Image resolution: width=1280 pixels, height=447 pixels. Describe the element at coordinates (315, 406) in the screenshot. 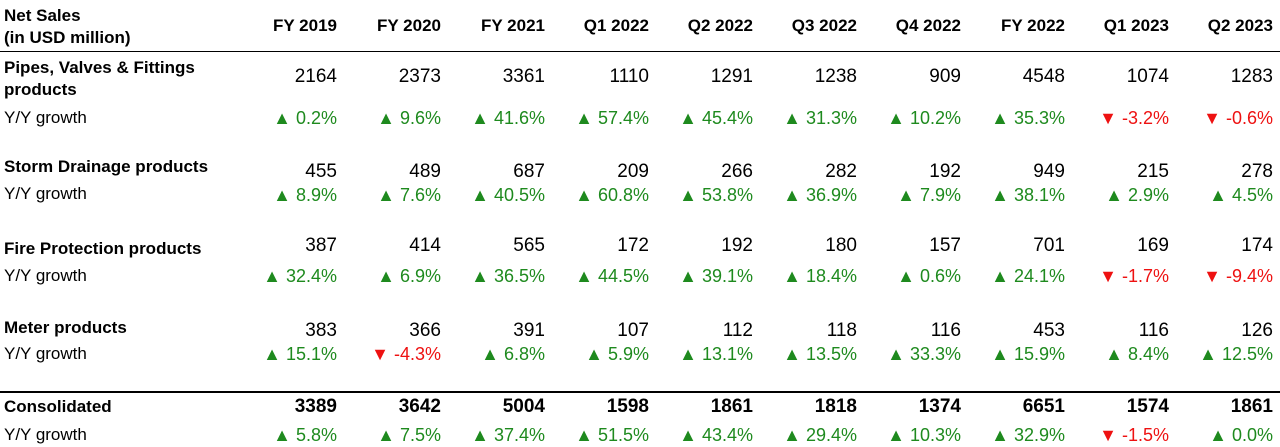

I see `value-cell: 3389` at that location.